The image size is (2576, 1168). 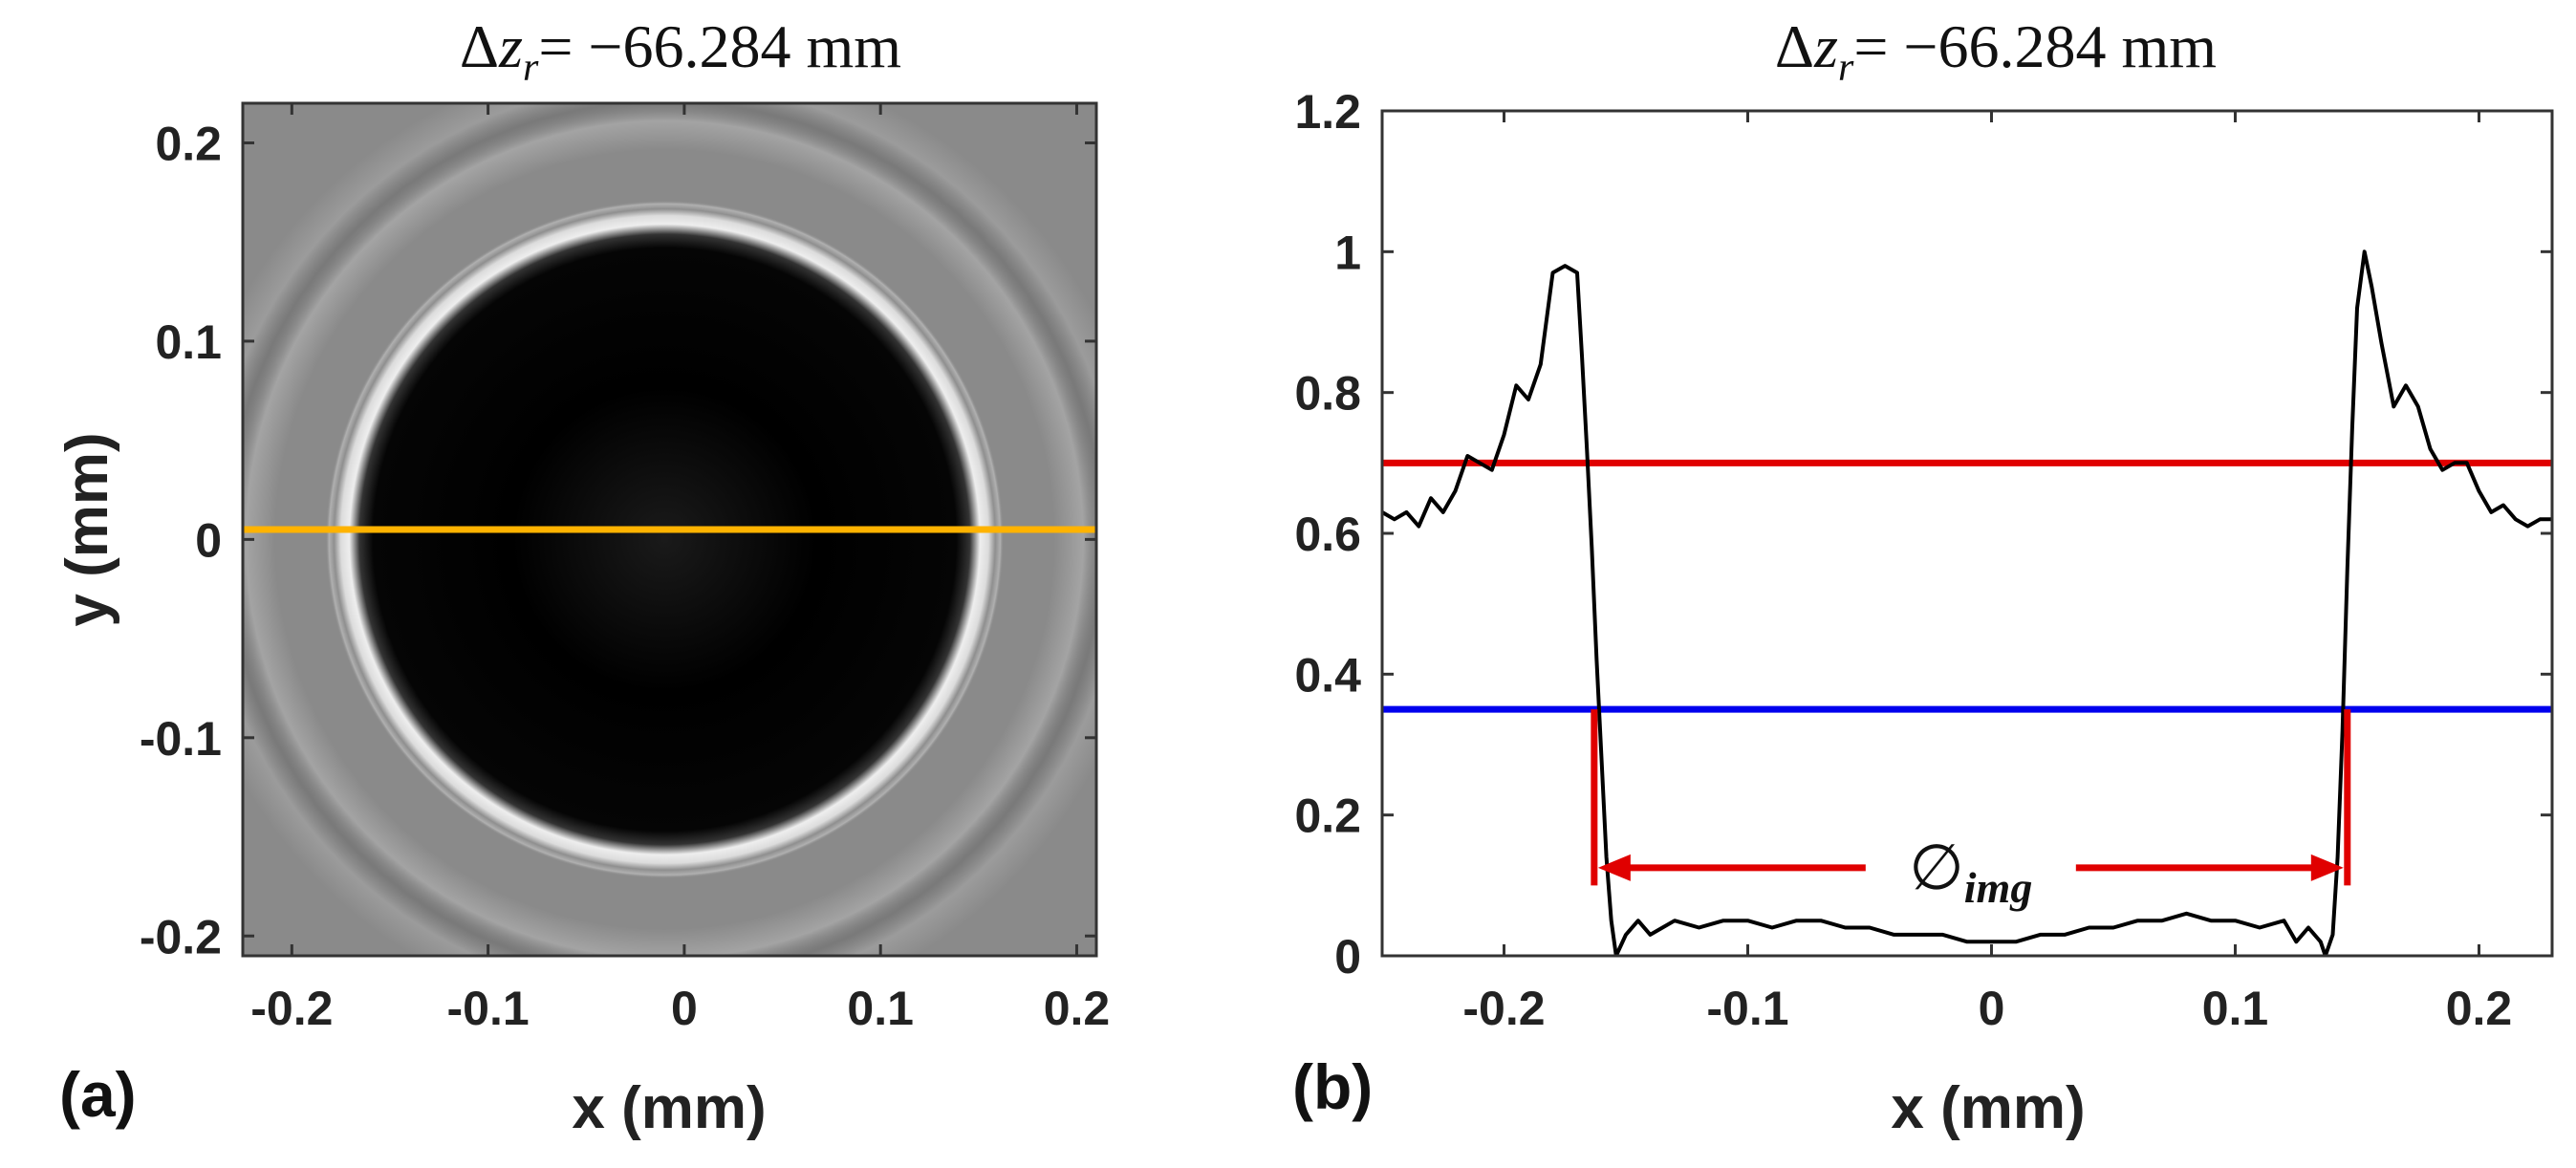 I want to click on panel-a-title: Δzr= −66.284 mm, so click(x=680, y=51).